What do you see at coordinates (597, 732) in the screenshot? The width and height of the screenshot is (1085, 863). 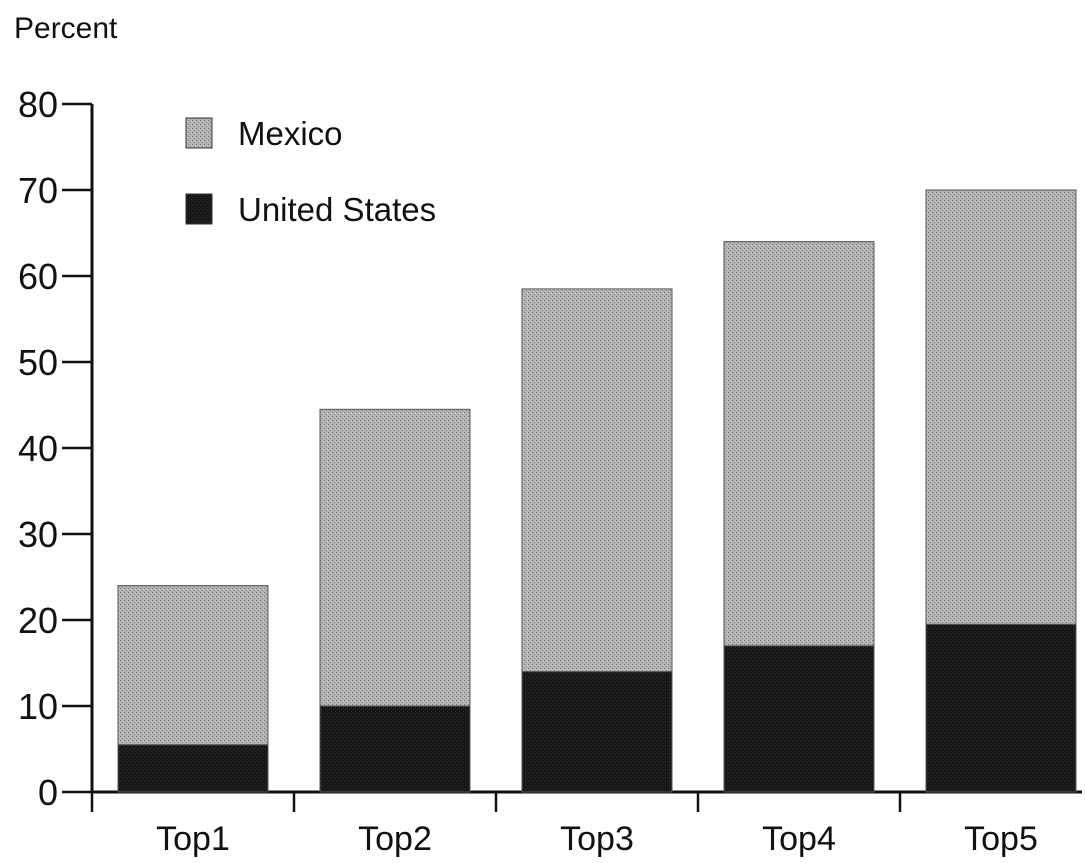 I see `bar-united-states-top3` at bounding box center [597, 732].